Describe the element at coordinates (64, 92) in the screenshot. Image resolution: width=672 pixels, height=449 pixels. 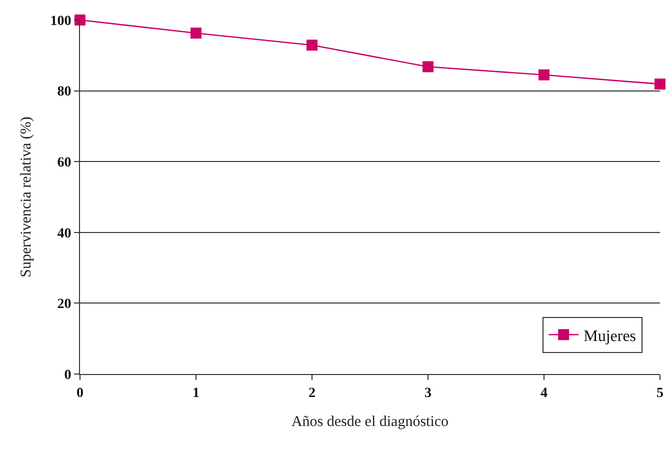
I see `y-tick-label: 80` at that location.